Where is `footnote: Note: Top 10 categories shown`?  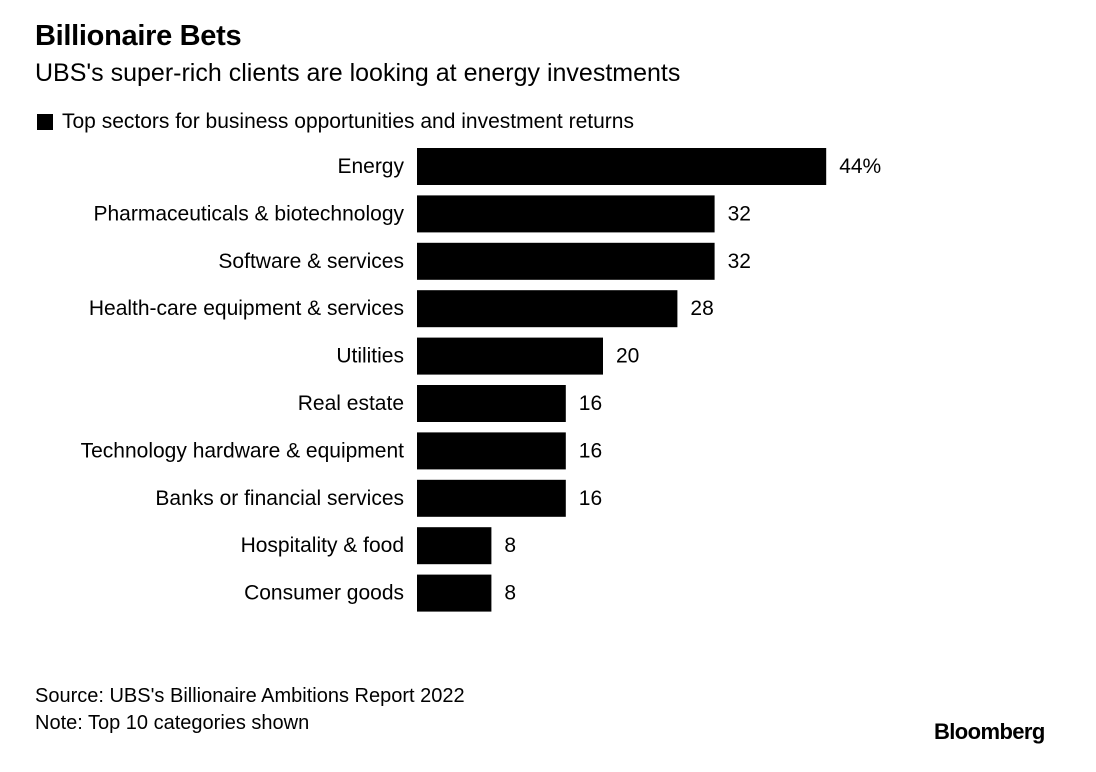
footnote: Note: Top 10 categories shown is located at coordinates (172, 723).